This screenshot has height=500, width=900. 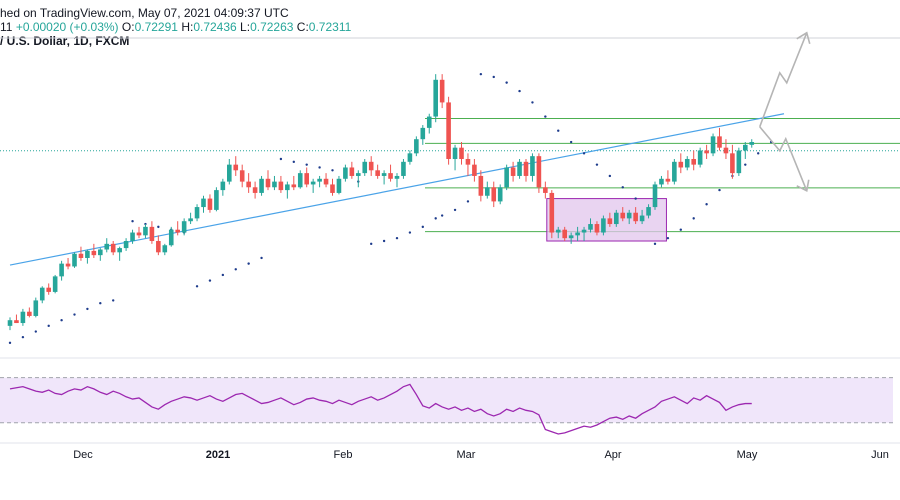 I want to click on x-axis-label: May, so click(x=747, y=455).